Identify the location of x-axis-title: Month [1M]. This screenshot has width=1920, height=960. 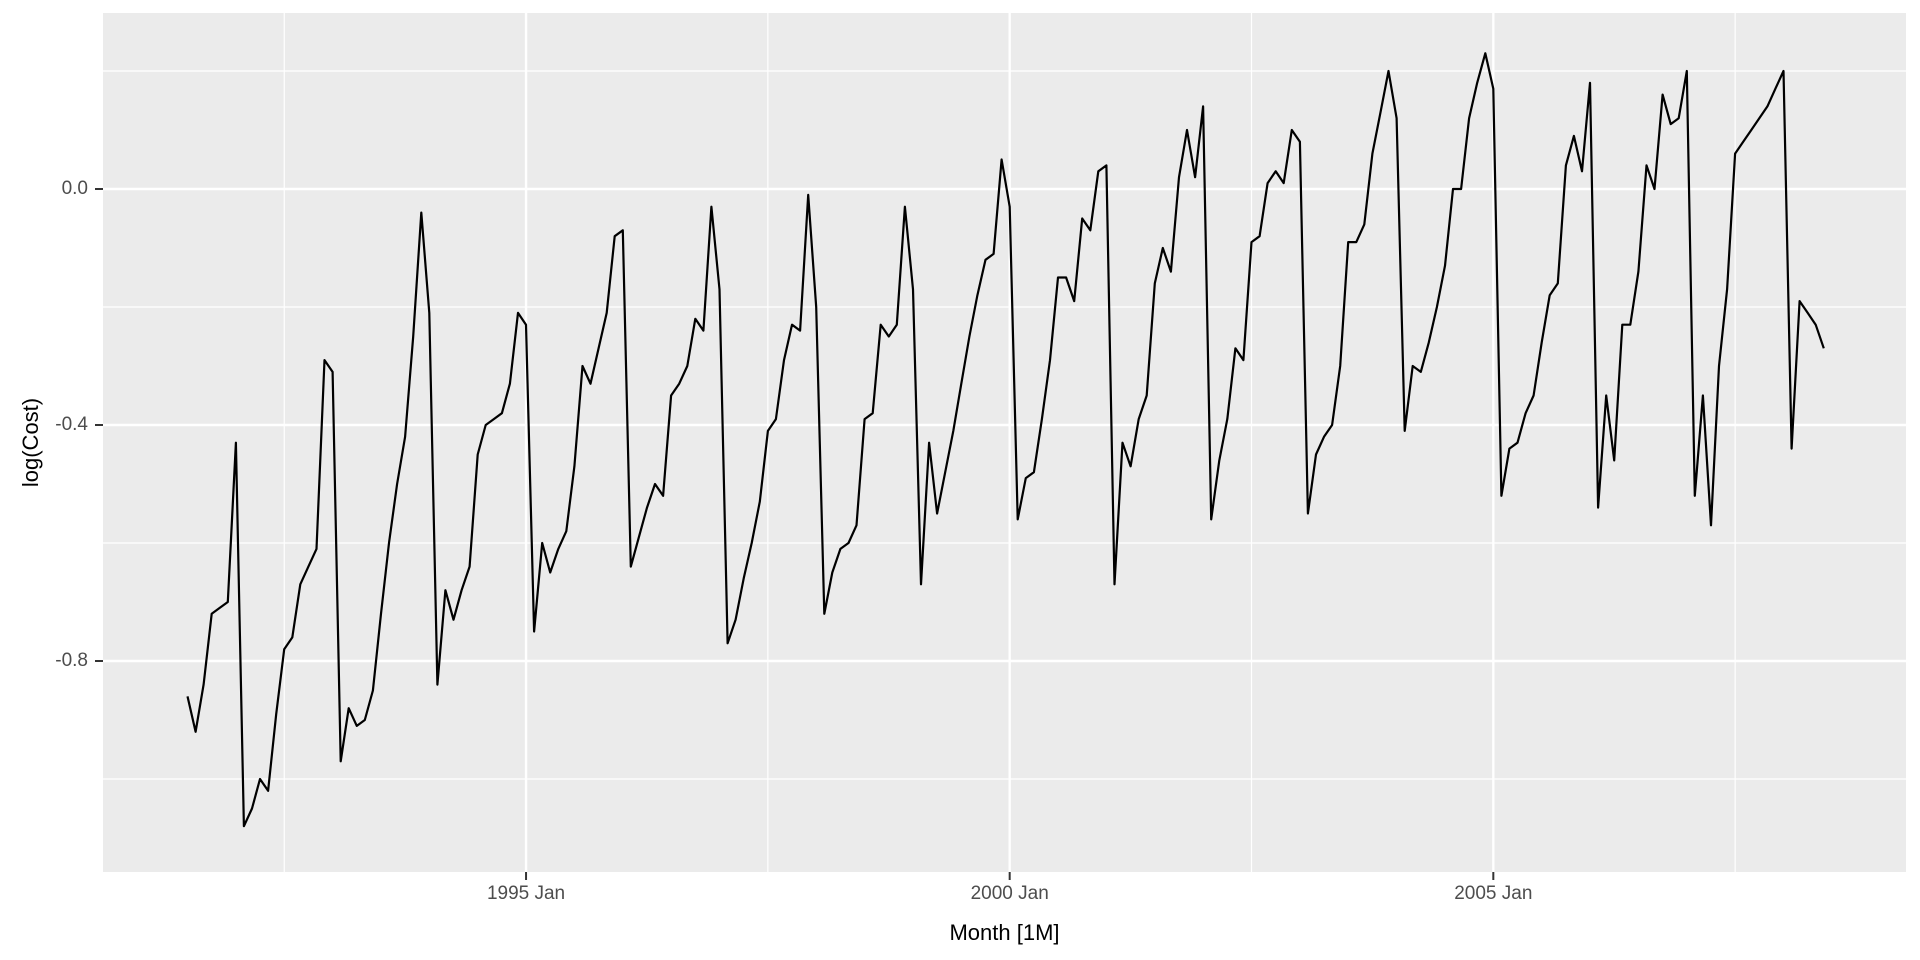
(1004, 932).